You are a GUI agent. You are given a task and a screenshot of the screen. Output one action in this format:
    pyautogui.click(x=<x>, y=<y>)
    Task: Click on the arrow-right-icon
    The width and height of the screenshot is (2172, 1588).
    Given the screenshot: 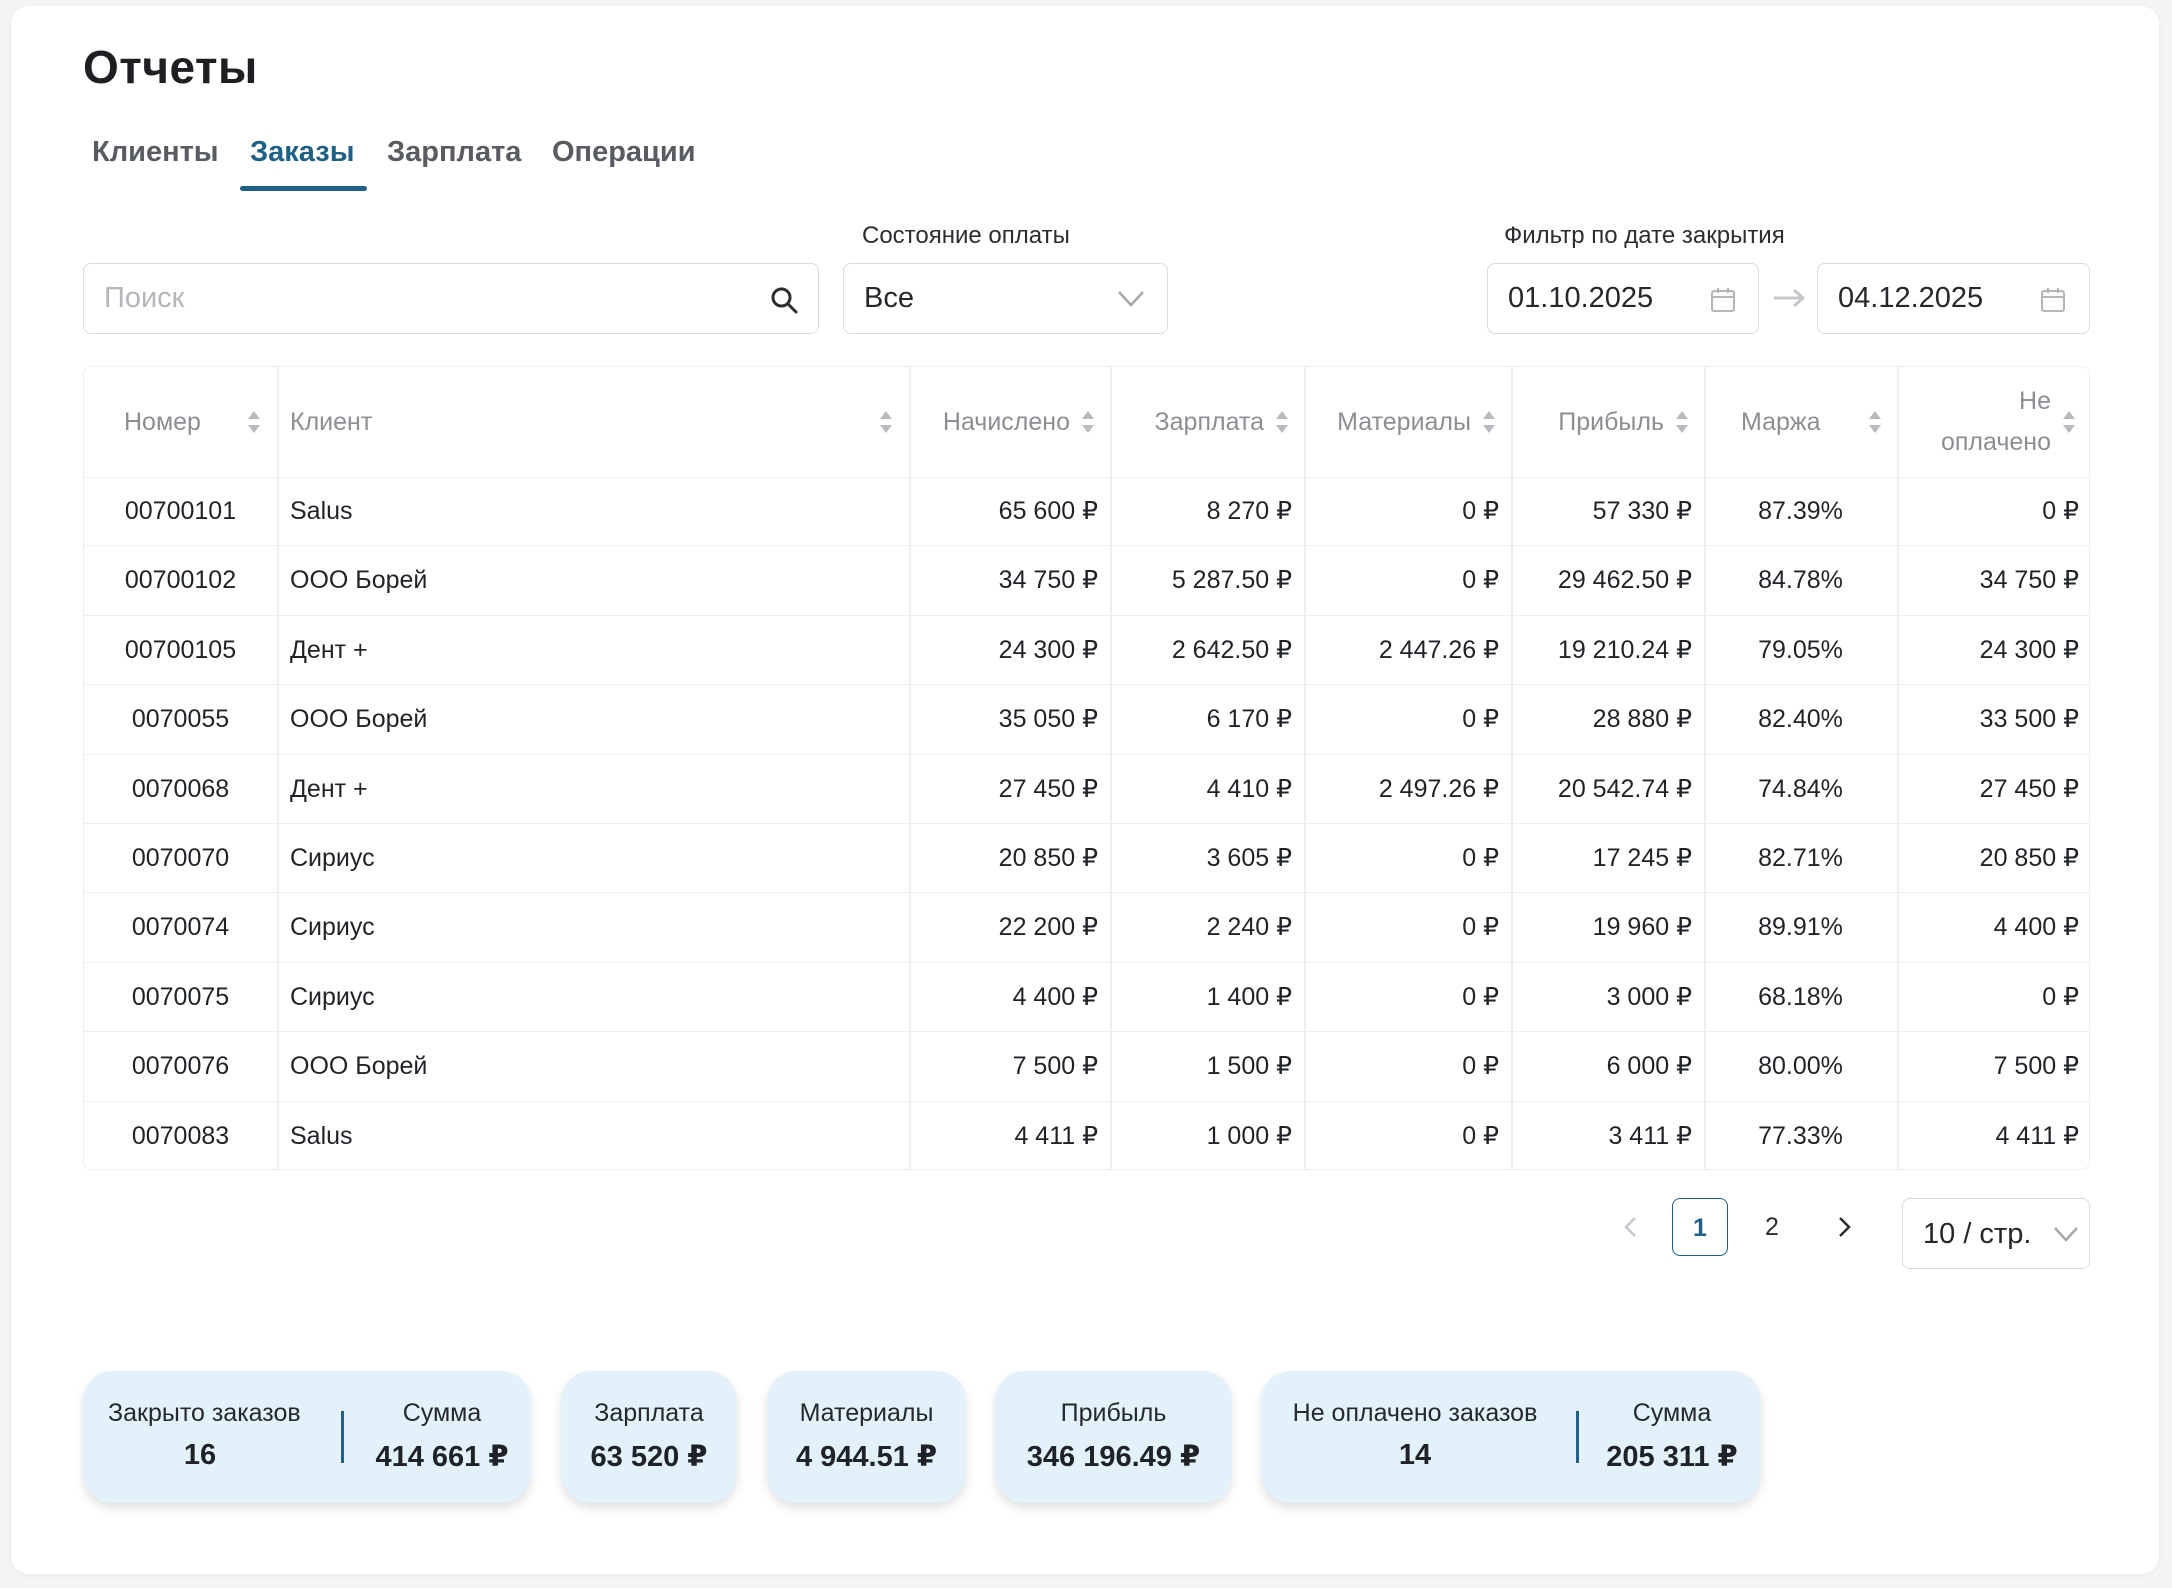 What is the action you would take?
    pyautogui.click(x=1790, y=298)
    